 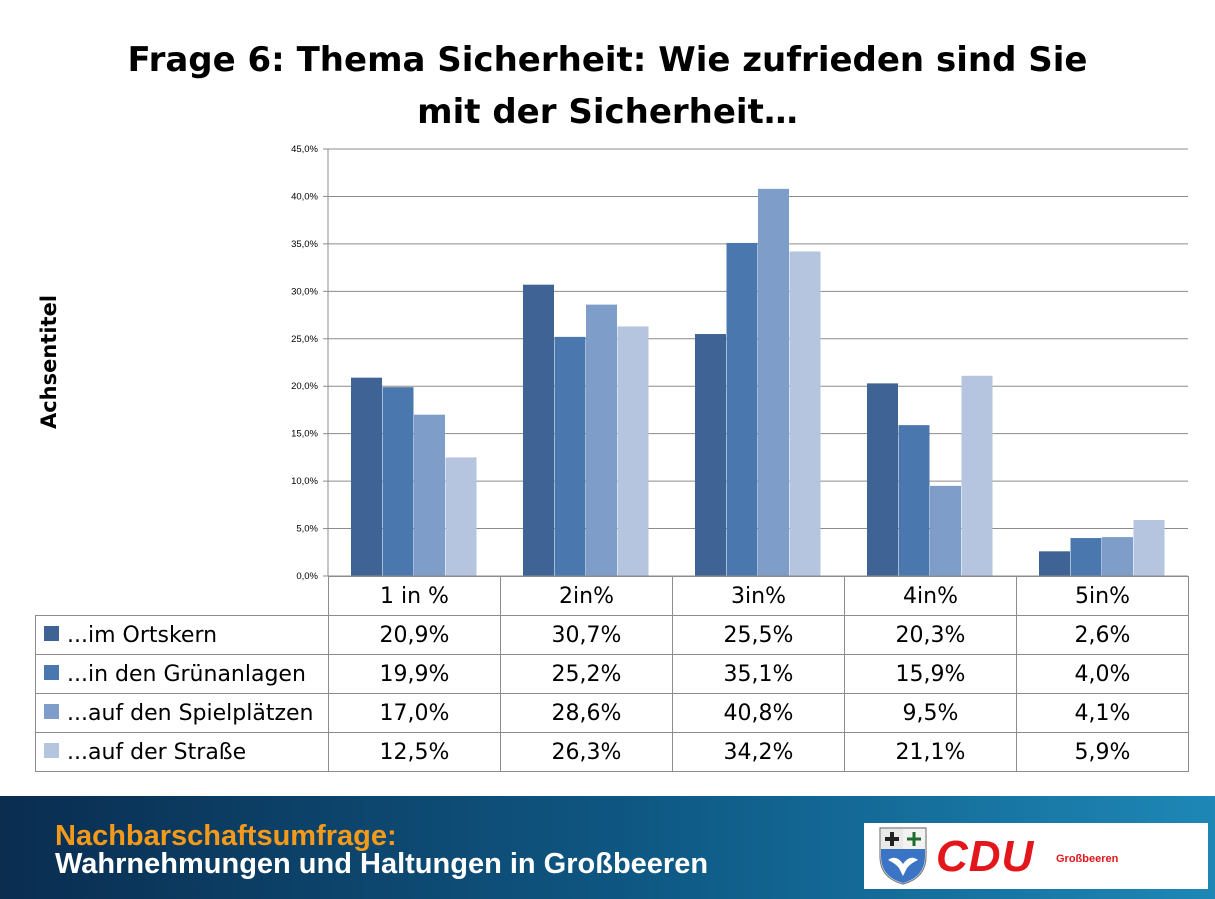 I want to click on legend-entry: ...auf den Spielplätzen, so click(x=182, y=713).